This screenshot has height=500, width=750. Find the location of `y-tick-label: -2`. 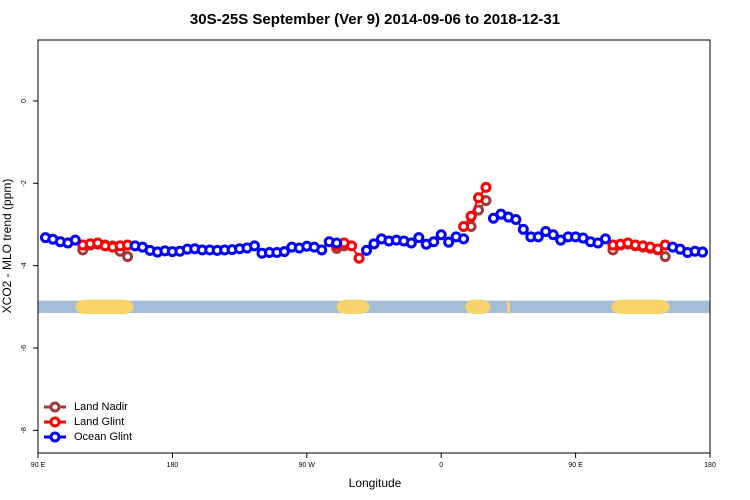

y-tick-label: -2 is located at coordinates (24, 183).